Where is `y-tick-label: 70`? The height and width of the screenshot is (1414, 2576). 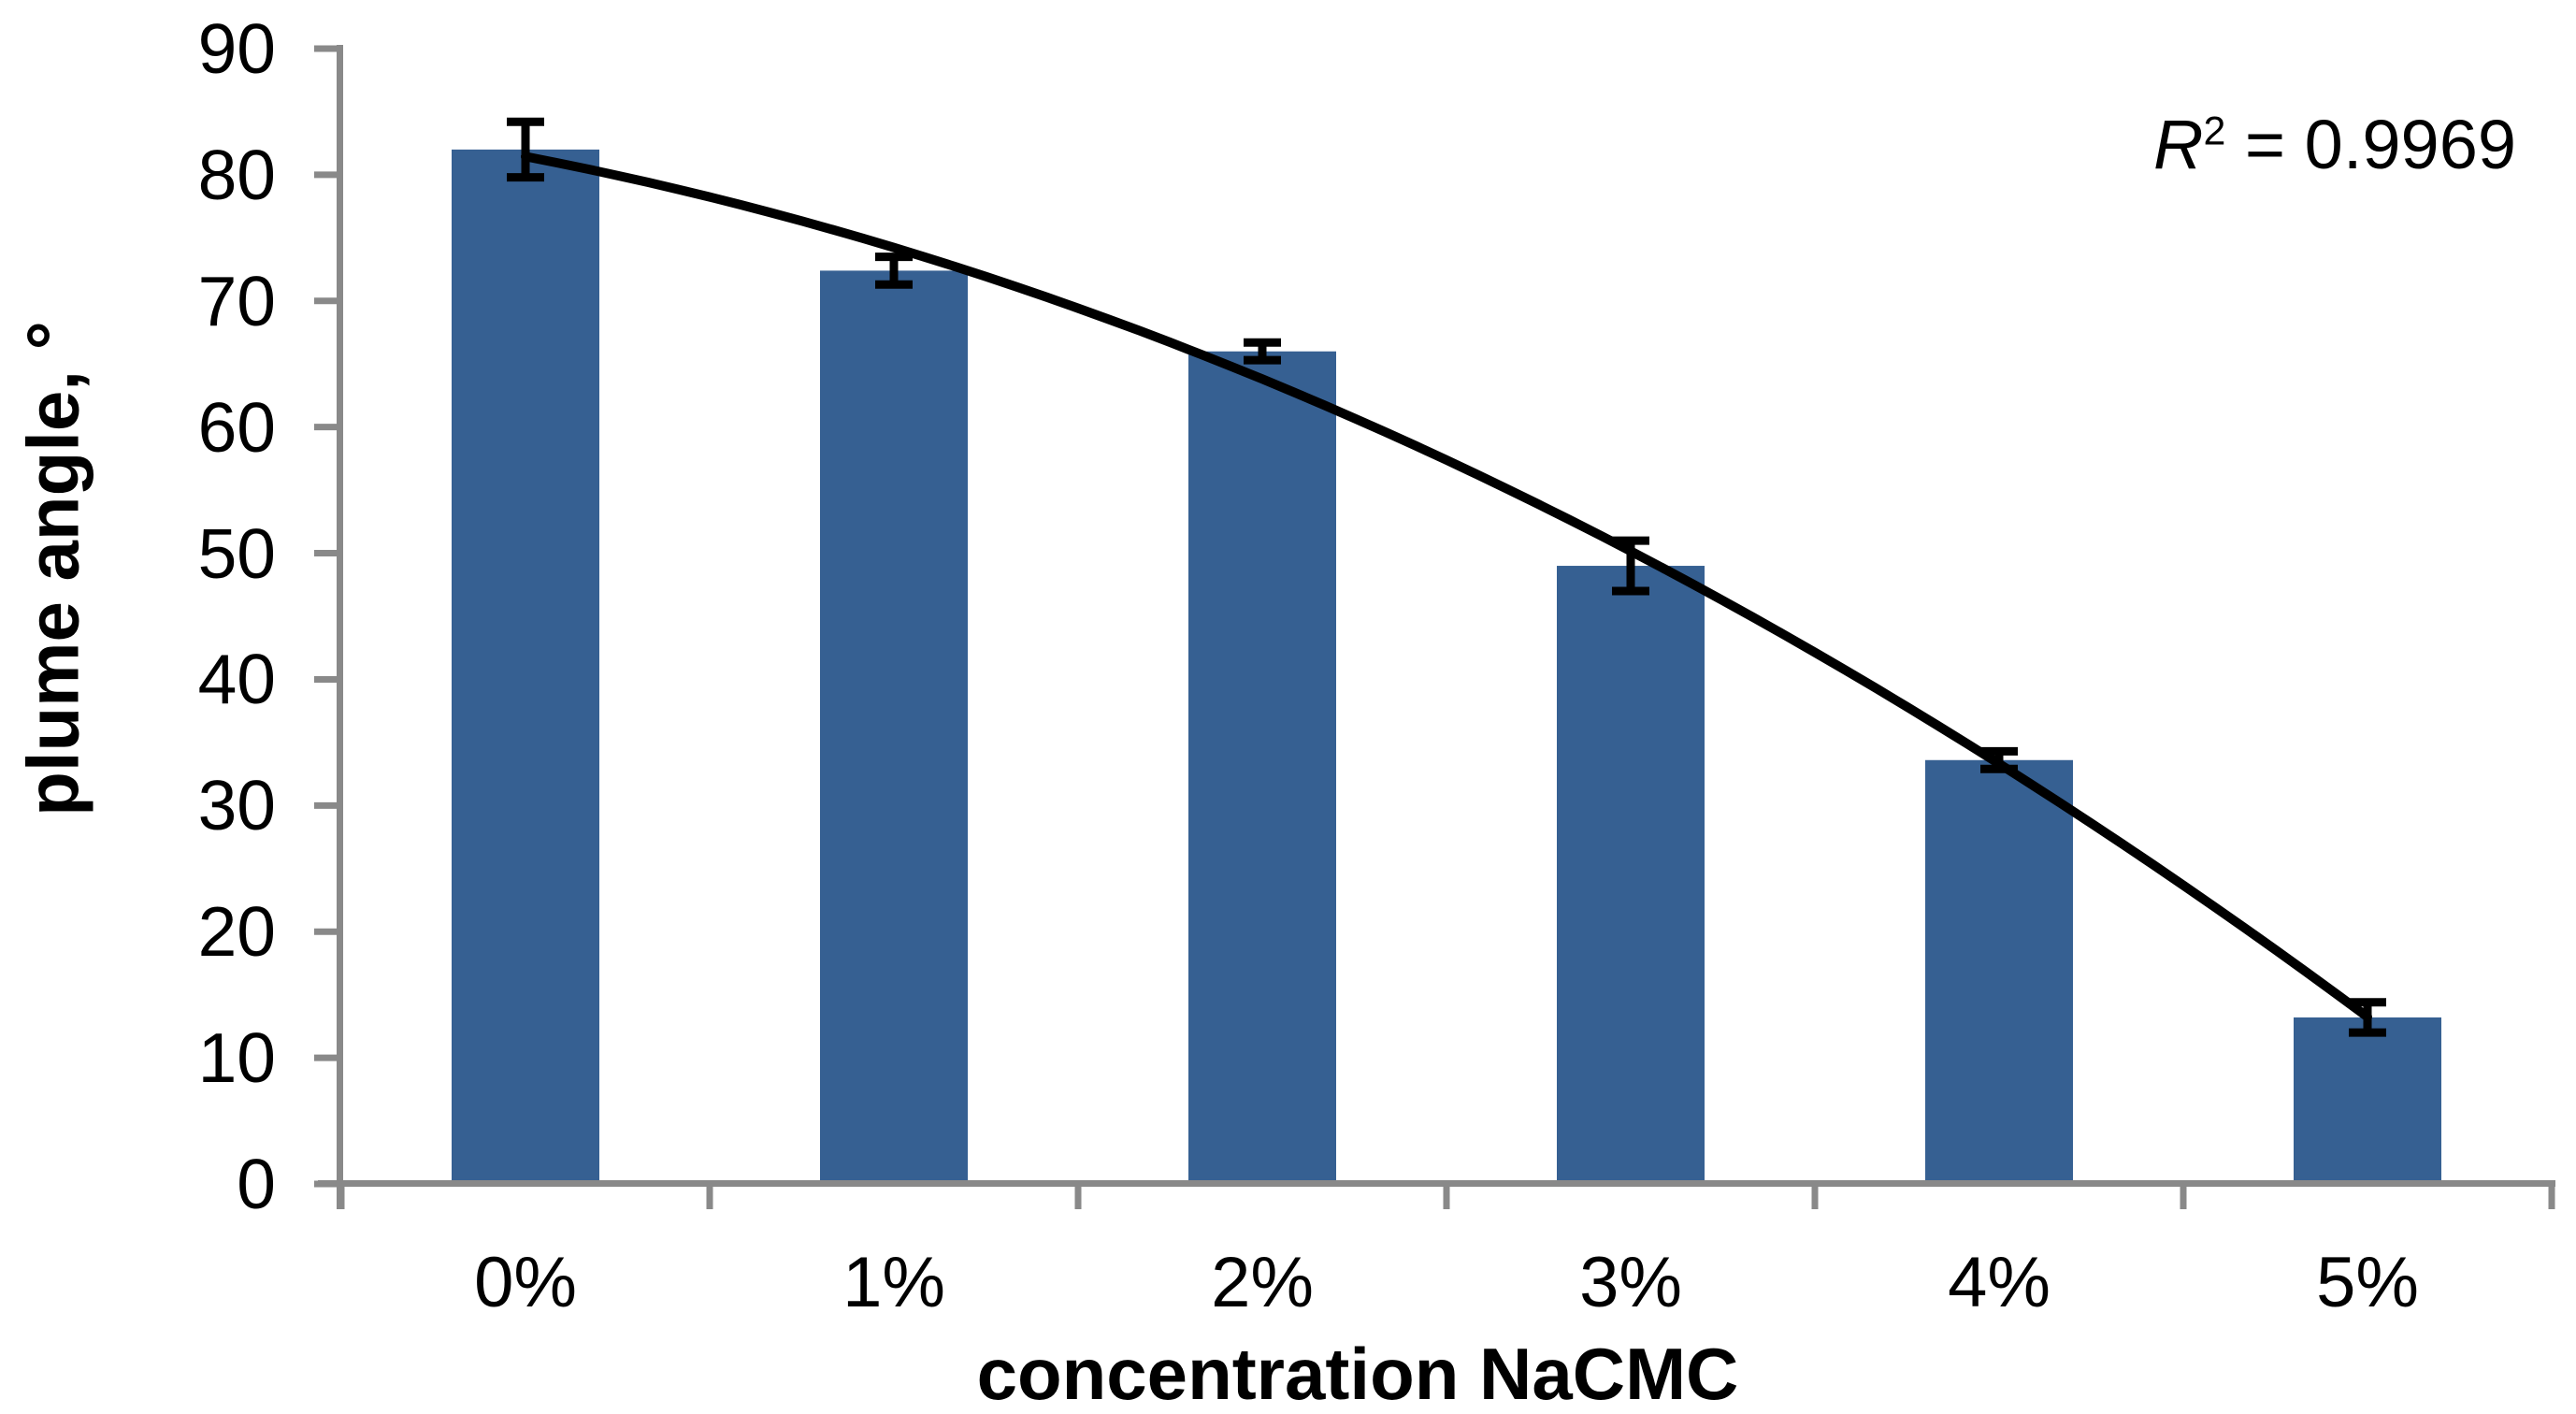 y-tick-label: 70 is located at coordinates (237, 301).